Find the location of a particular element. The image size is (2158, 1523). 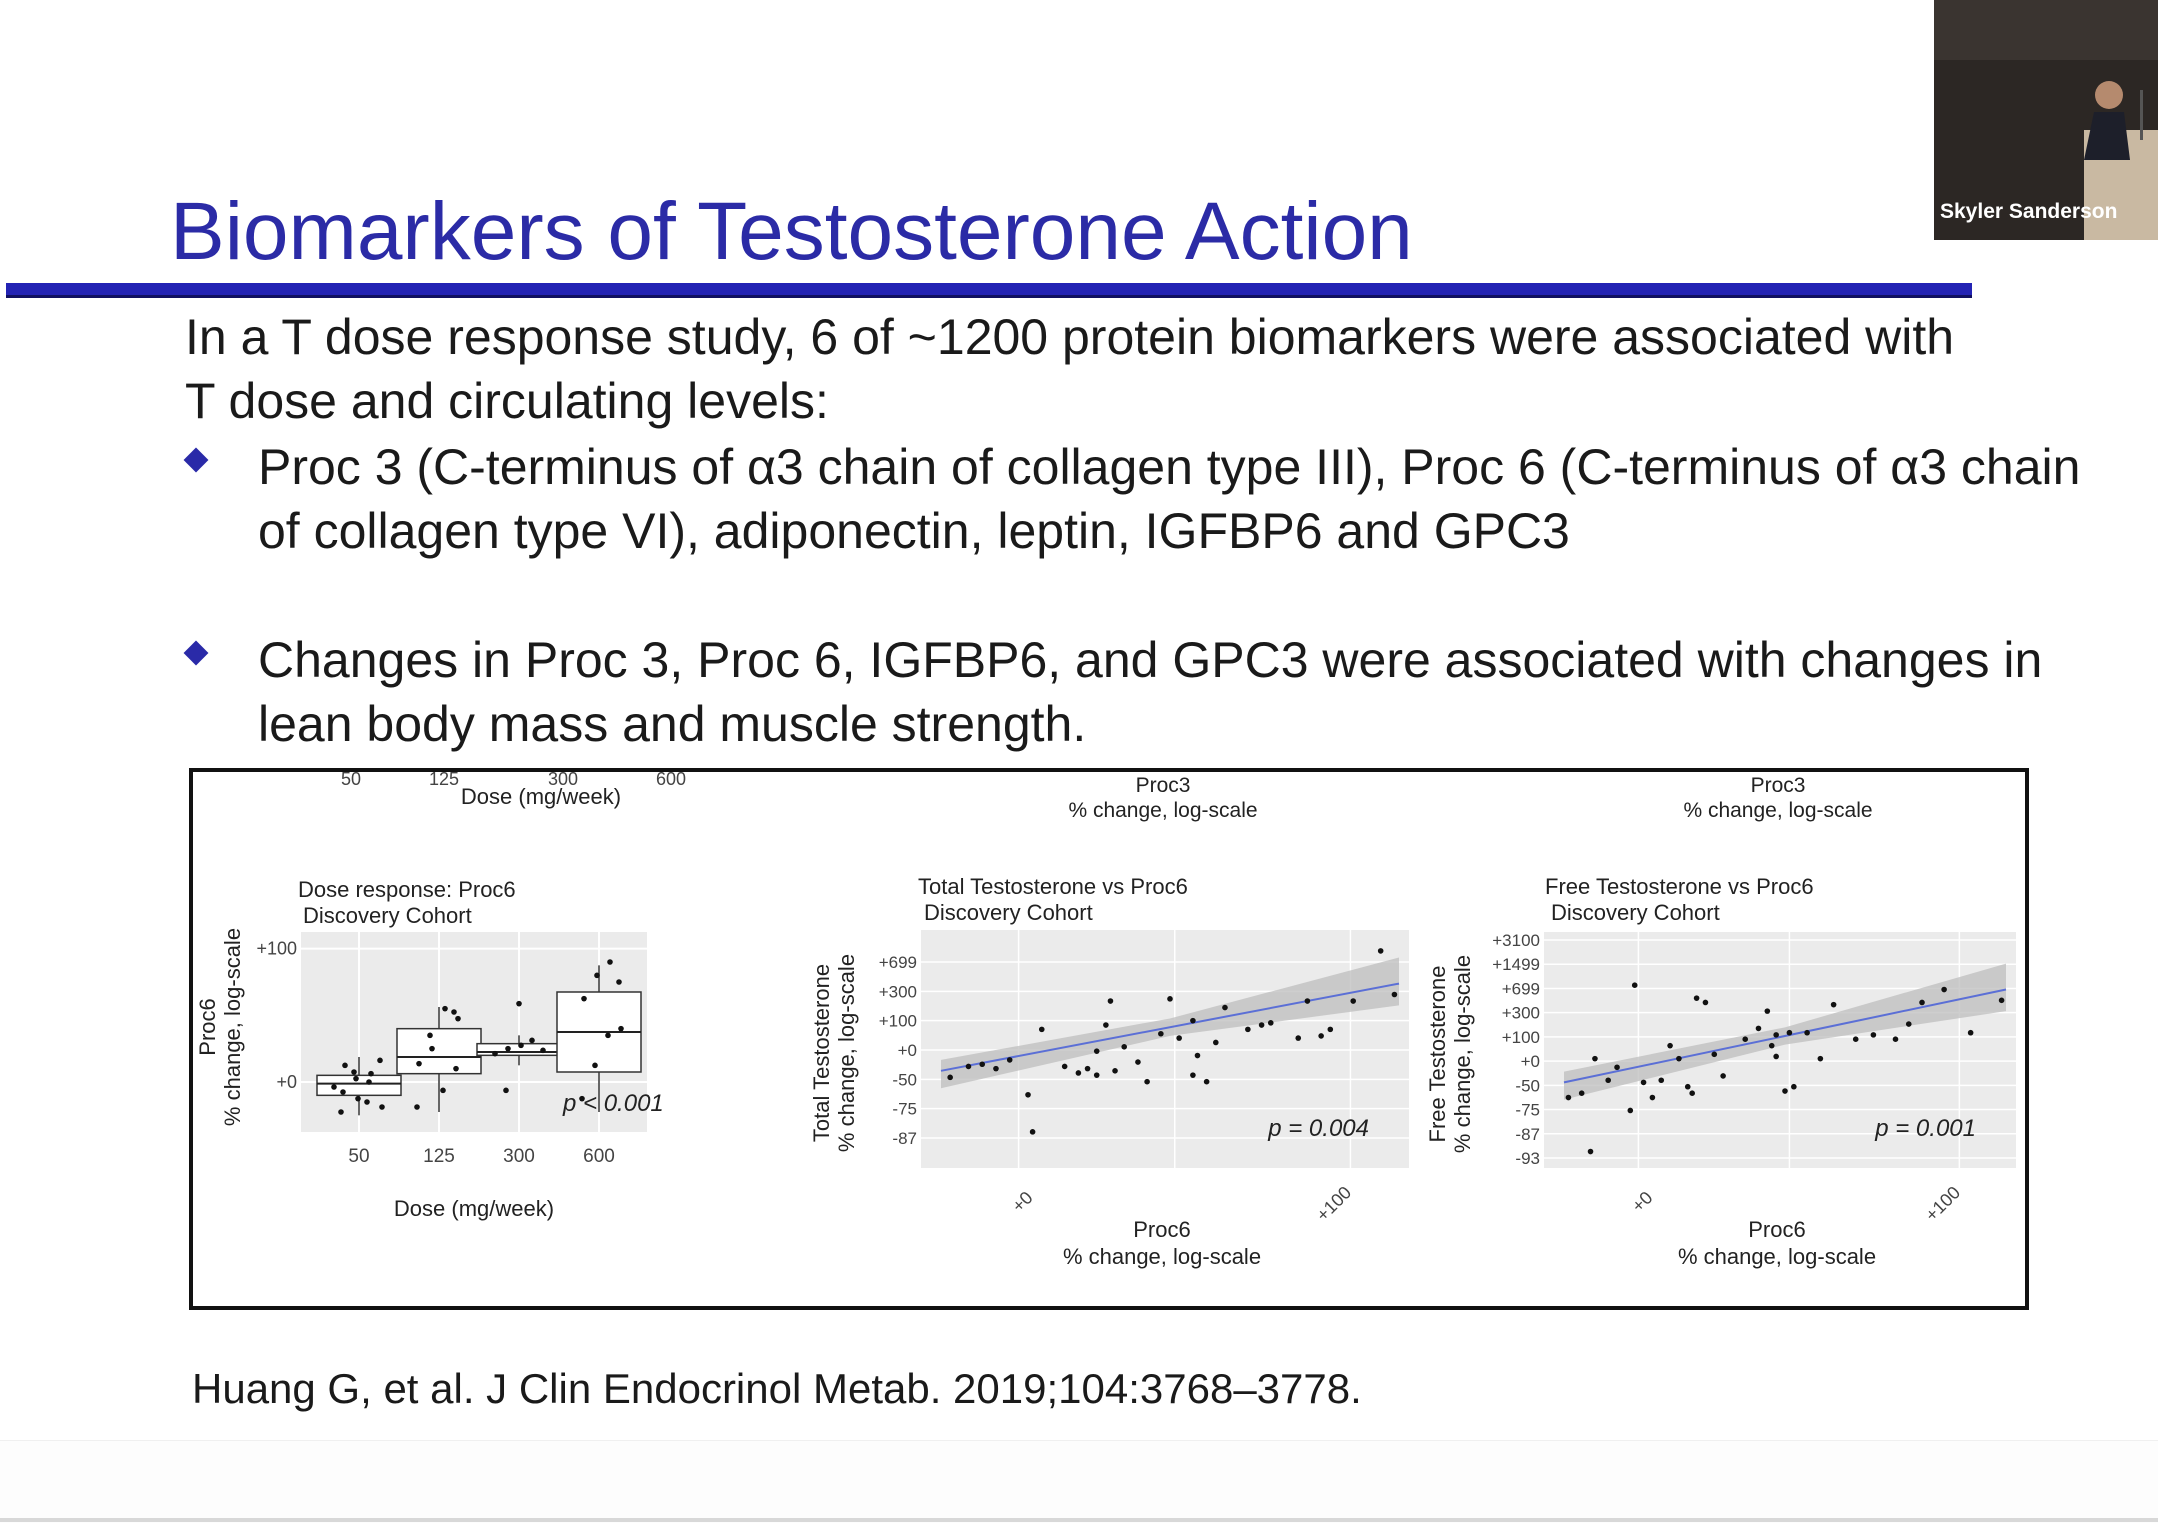

y-tick-label: -75 is located at coordinates (904, 1109).